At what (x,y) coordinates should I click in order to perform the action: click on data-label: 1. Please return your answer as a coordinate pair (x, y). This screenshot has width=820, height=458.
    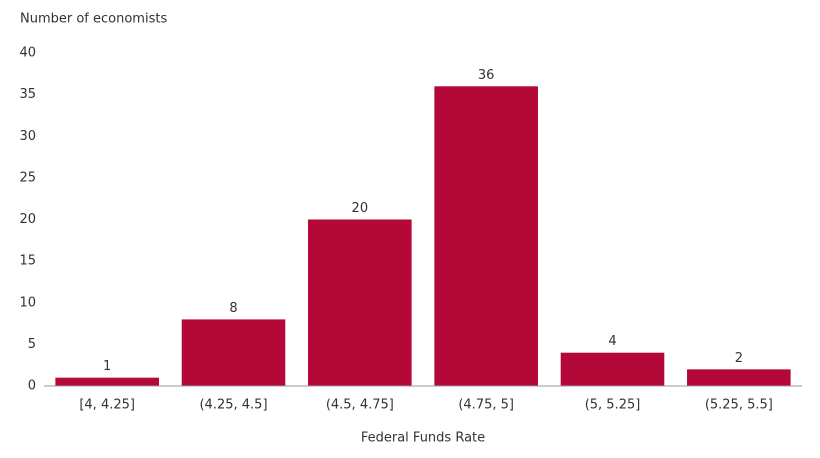
    Looking at the image, I should click on (107, 366).